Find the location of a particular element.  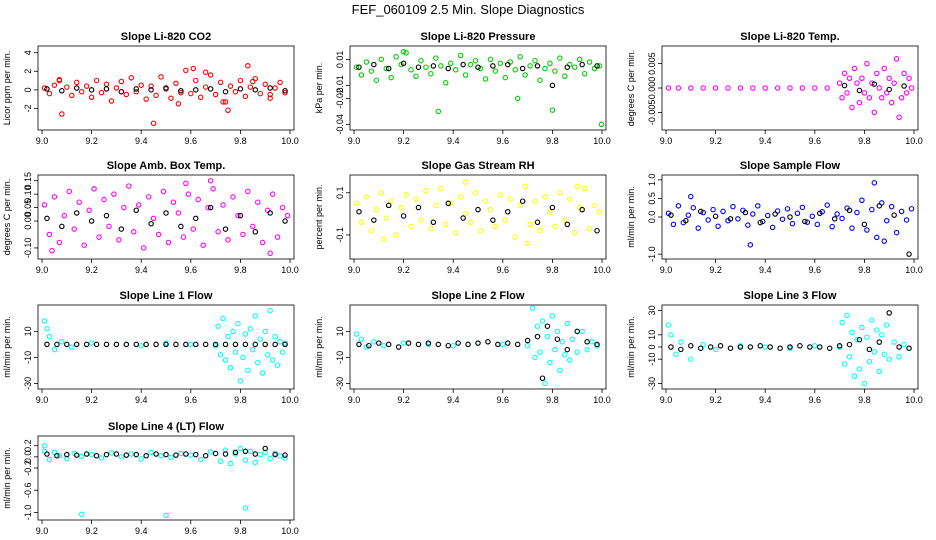

x-tick-label: 9.6 is located at coordinates (815, 141).